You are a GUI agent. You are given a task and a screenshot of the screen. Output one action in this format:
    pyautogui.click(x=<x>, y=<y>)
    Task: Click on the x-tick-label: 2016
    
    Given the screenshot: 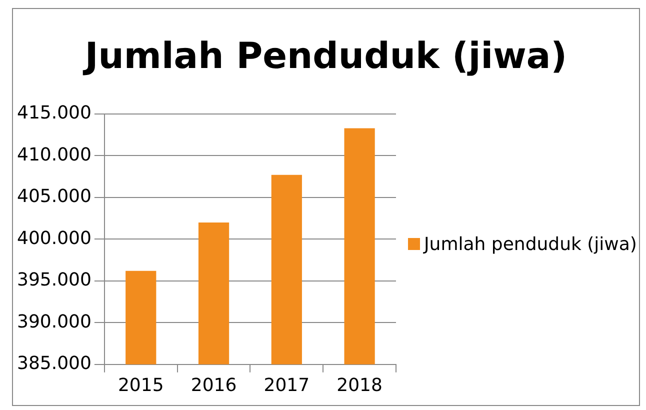 What is the action you would take?
    pyautogui.click(x=213, y=385)
    